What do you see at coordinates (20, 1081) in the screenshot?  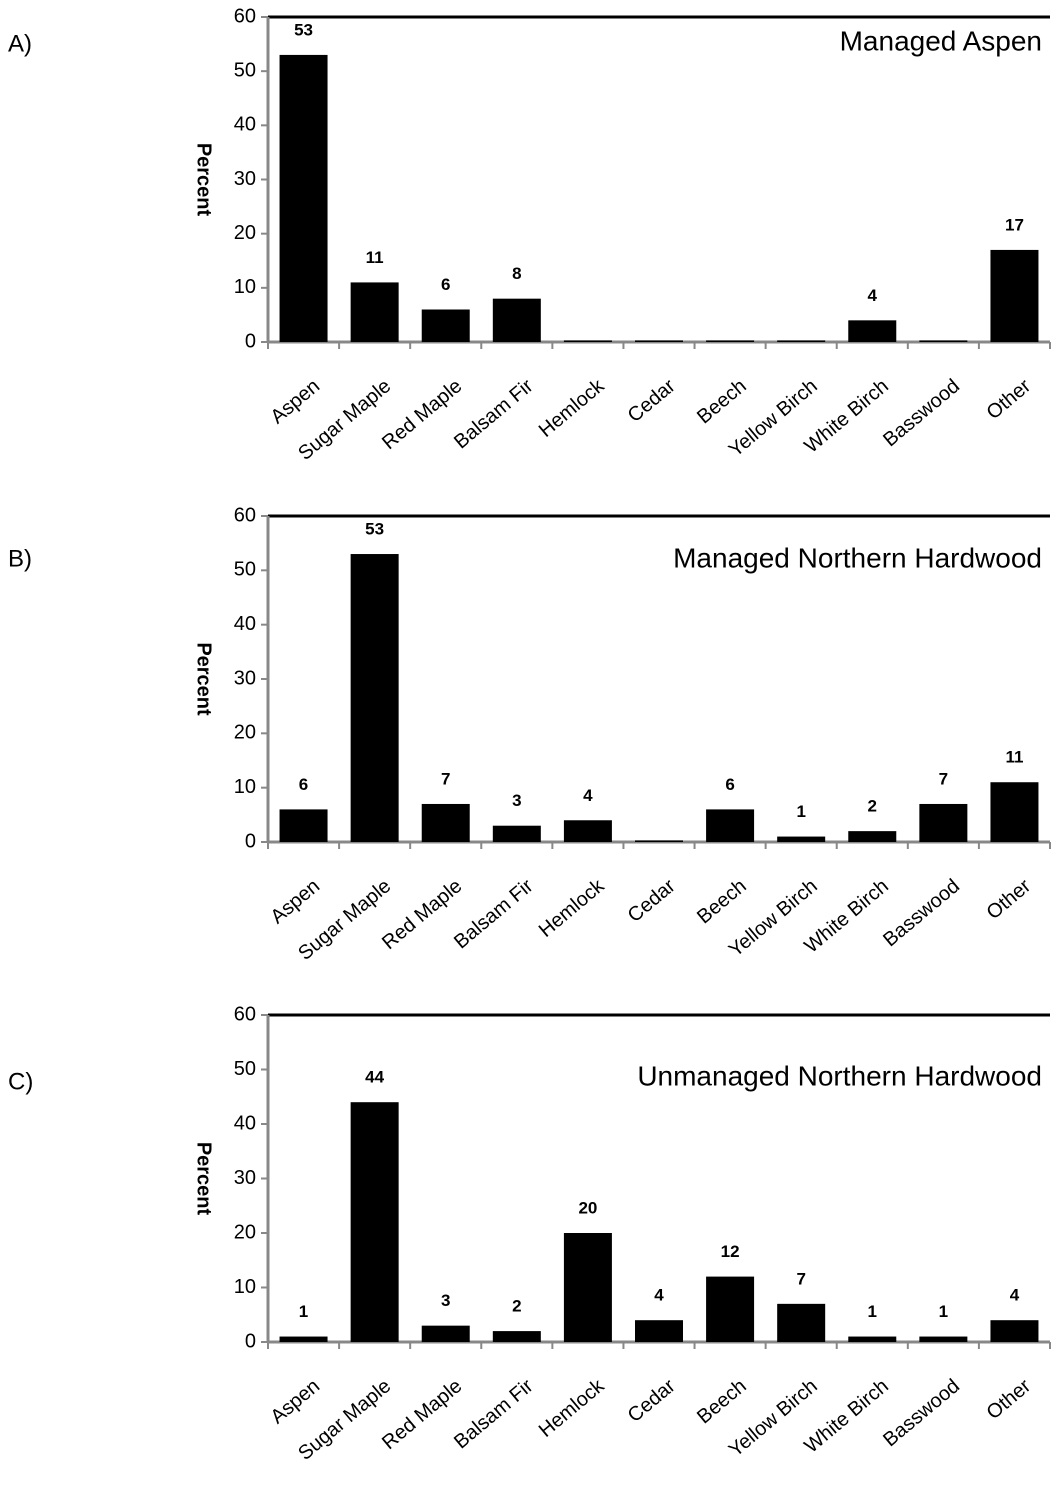 I see `panel-label: C)` at bounding box center [20, 1081].